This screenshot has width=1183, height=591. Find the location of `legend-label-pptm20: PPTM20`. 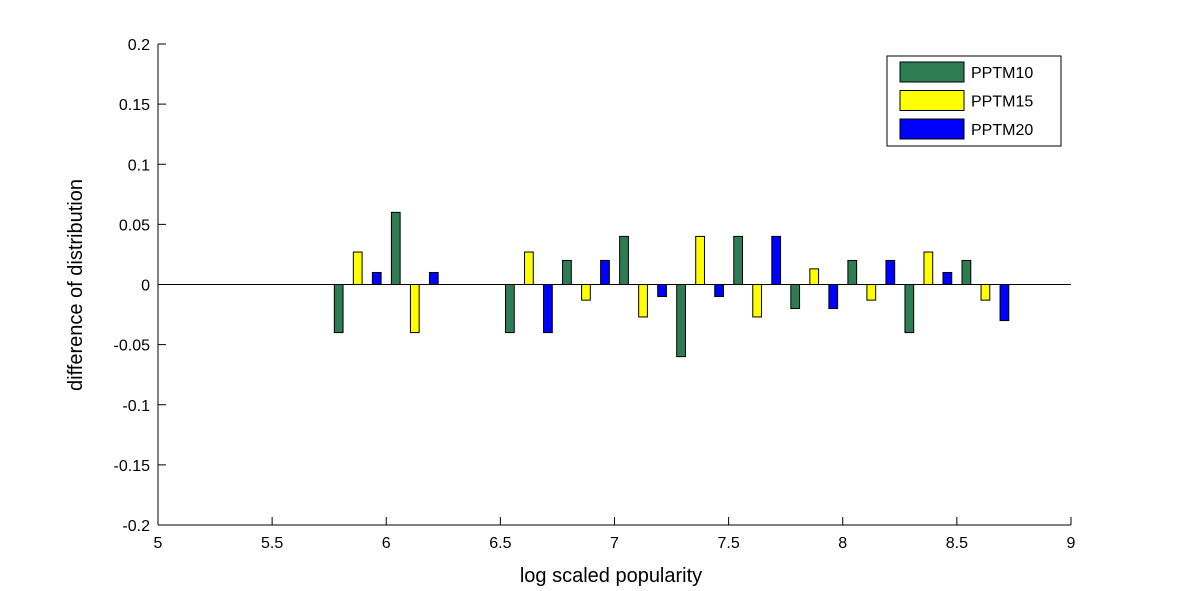

legend-label-pptm20: PPTM20 is located at coordinates (1002, 130).